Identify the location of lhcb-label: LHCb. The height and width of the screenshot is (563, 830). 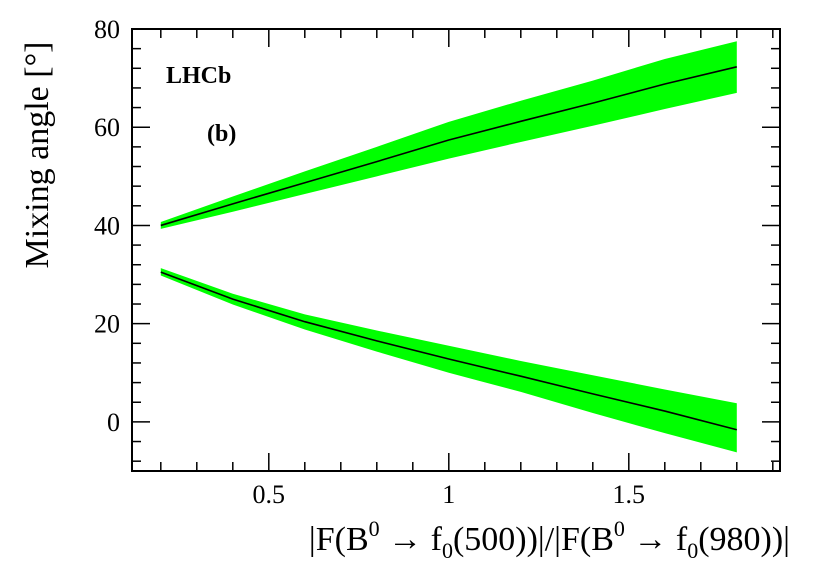
(198, 76).